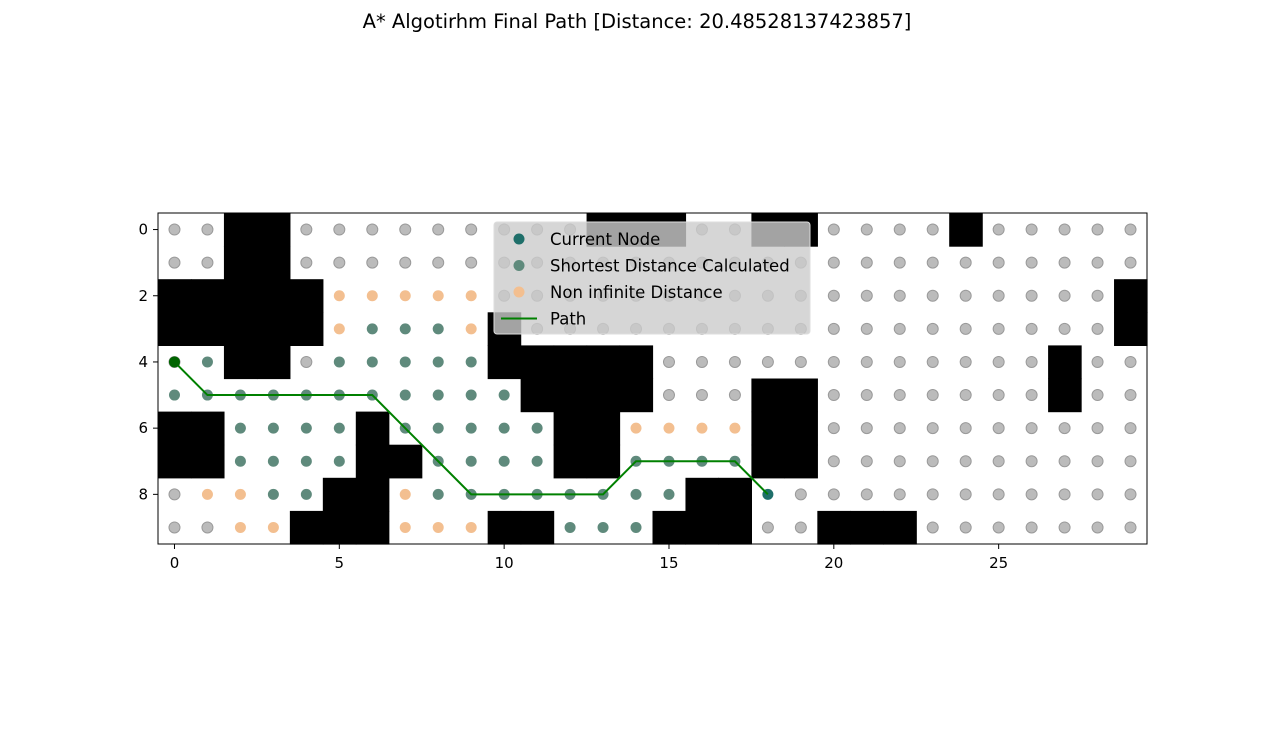 The width and height of the screenshot is (1271, 748). What do you see at coordinates (519, 292) in the screenshot?
I see `legend-non-infinite-marker` at bounding box center [519, 292].